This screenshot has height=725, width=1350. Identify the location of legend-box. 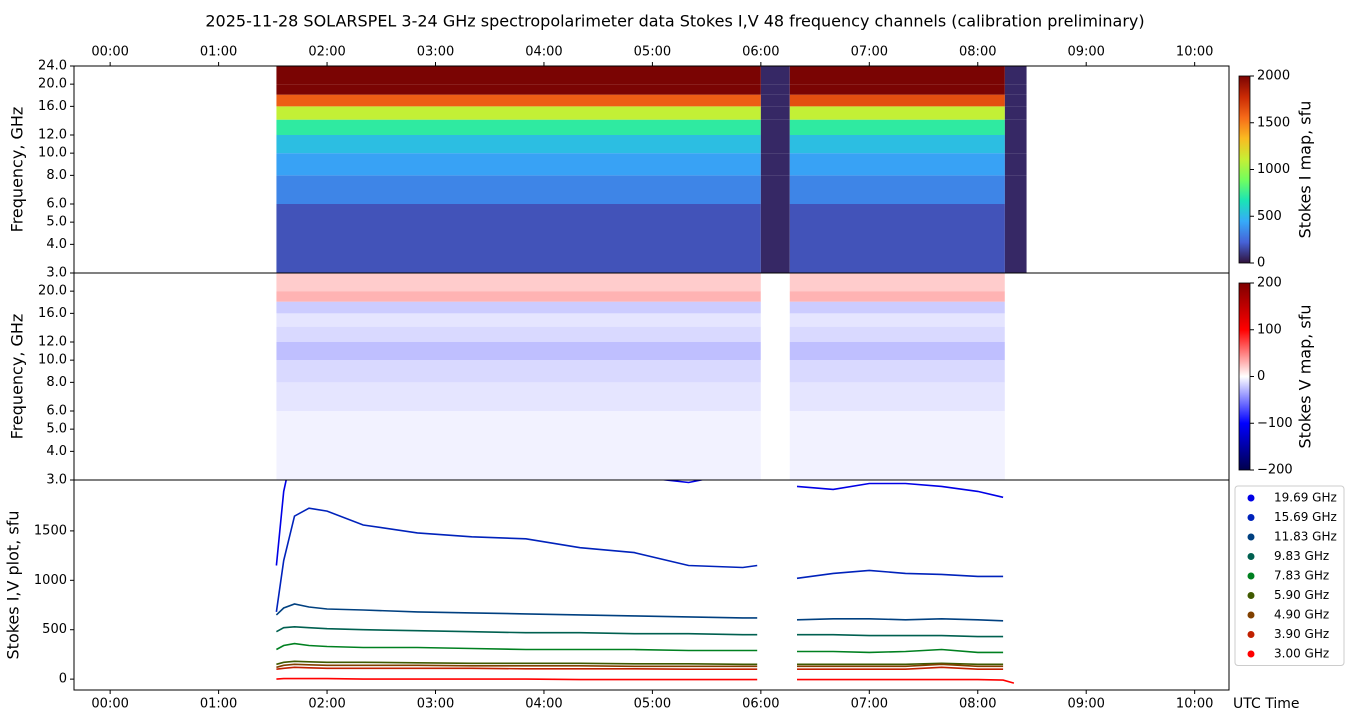
(1289, 575).